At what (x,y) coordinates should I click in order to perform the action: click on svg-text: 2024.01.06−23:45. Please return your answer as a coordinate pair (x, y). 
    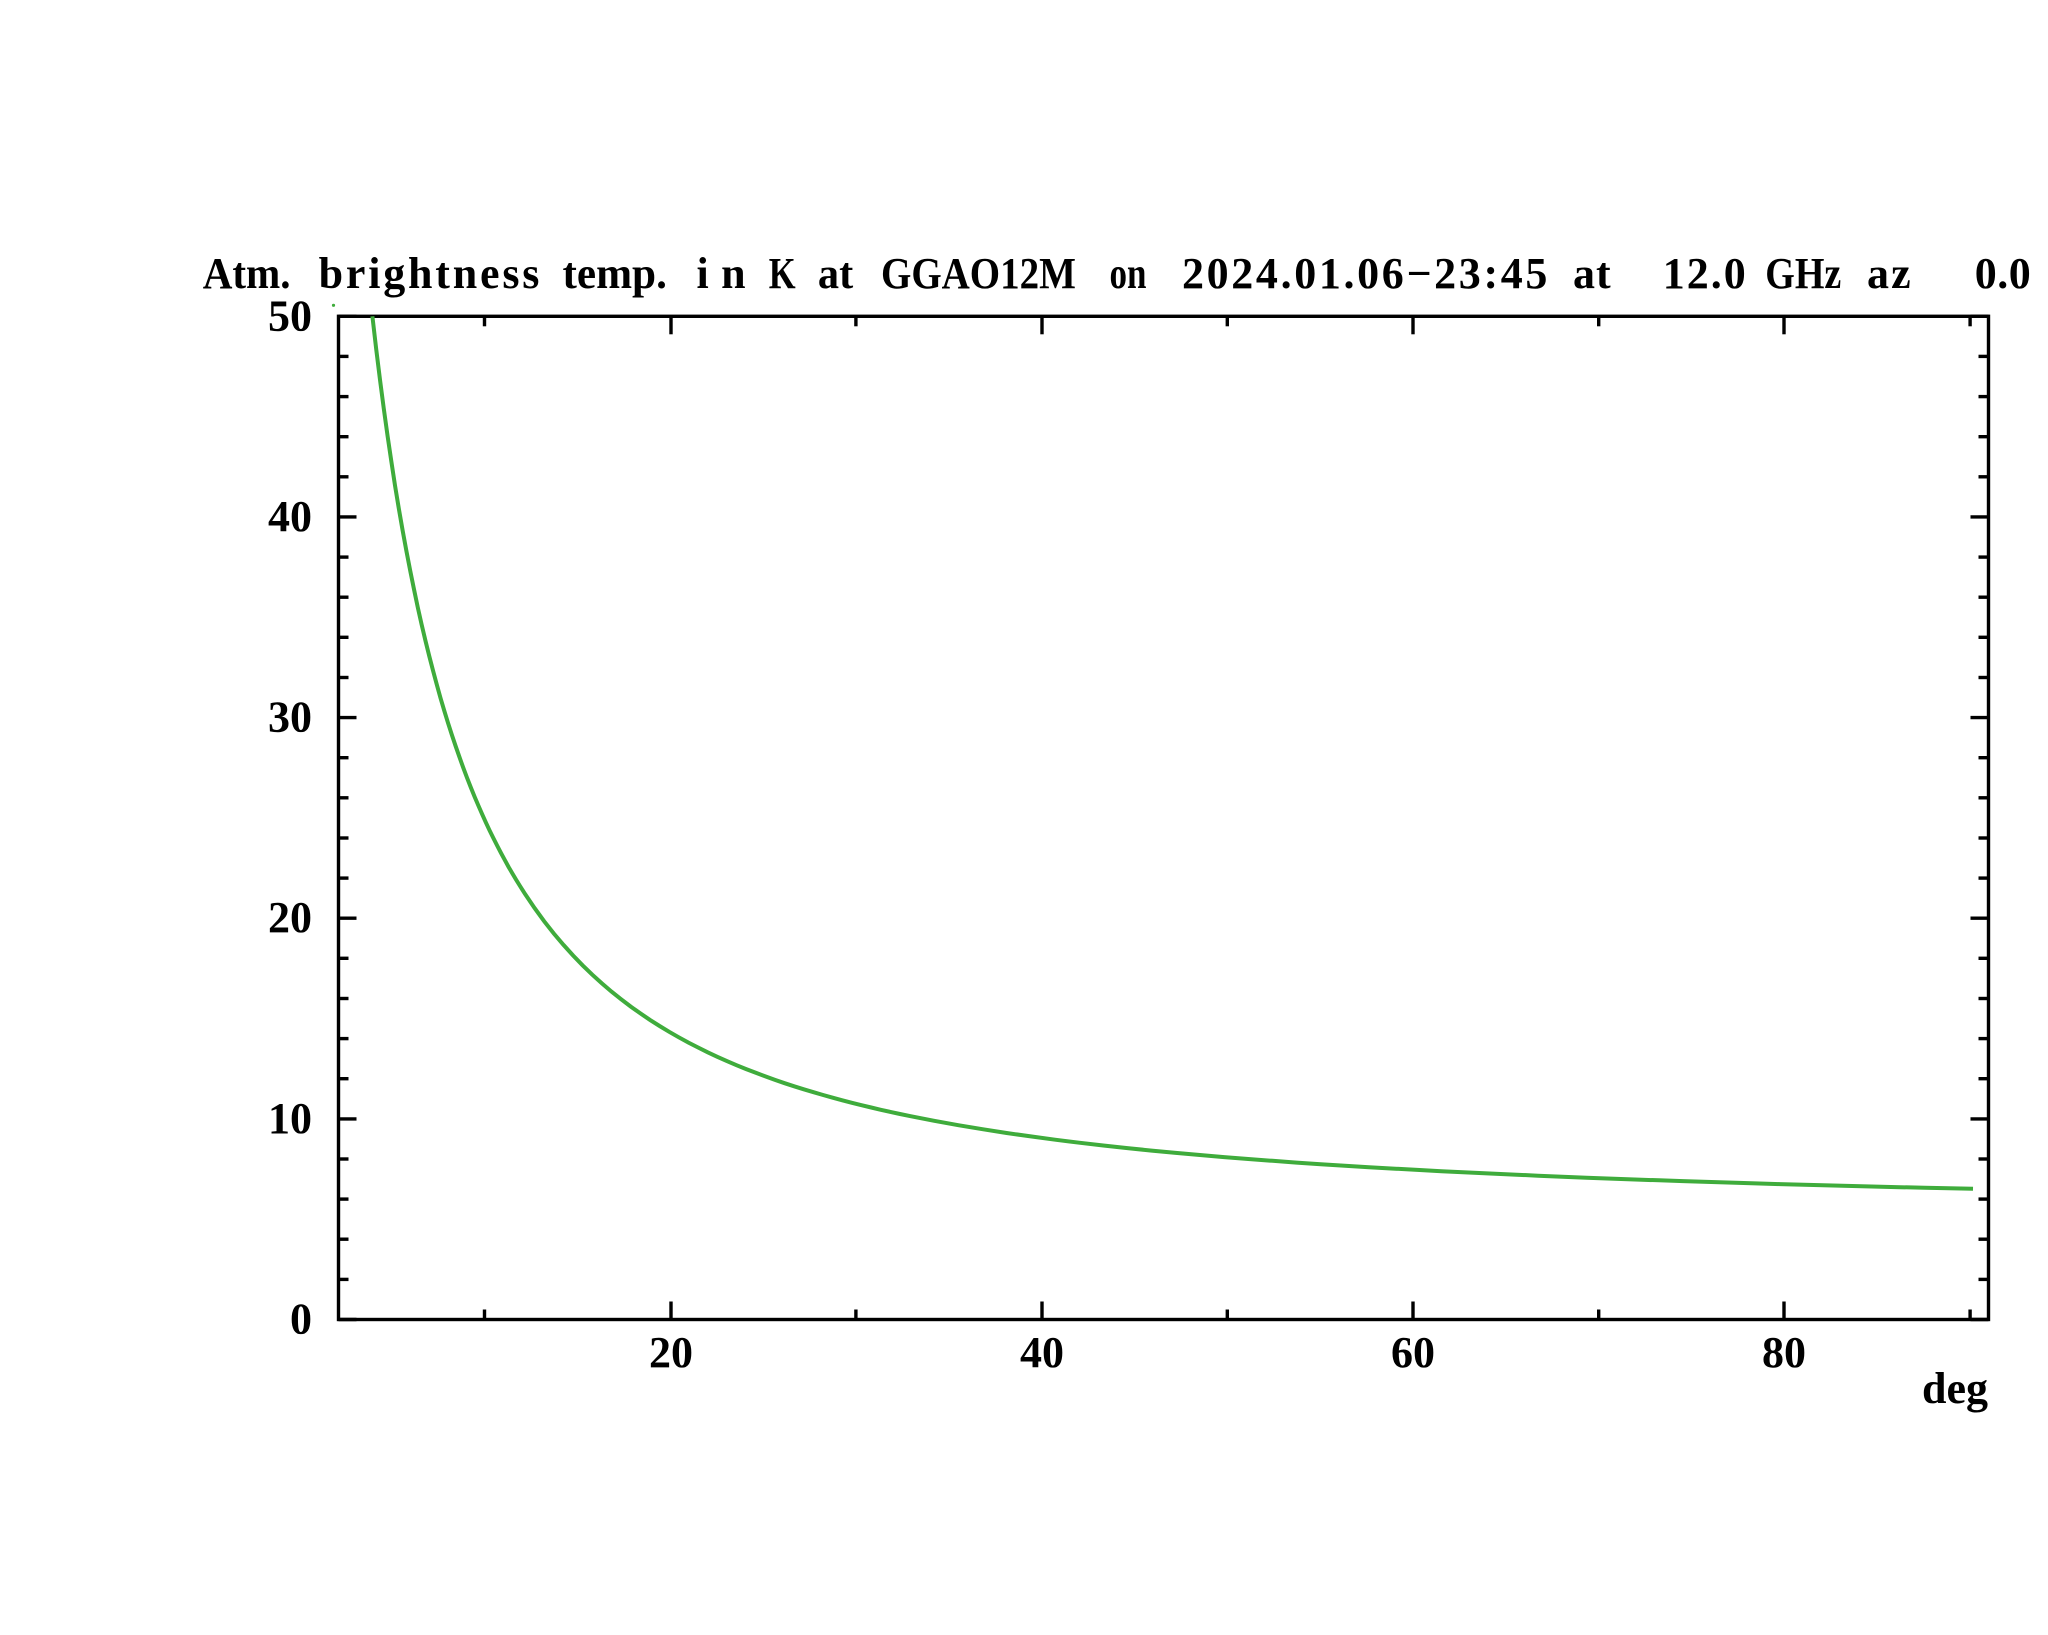
    Looking at the image, I should click on (1364, 273).